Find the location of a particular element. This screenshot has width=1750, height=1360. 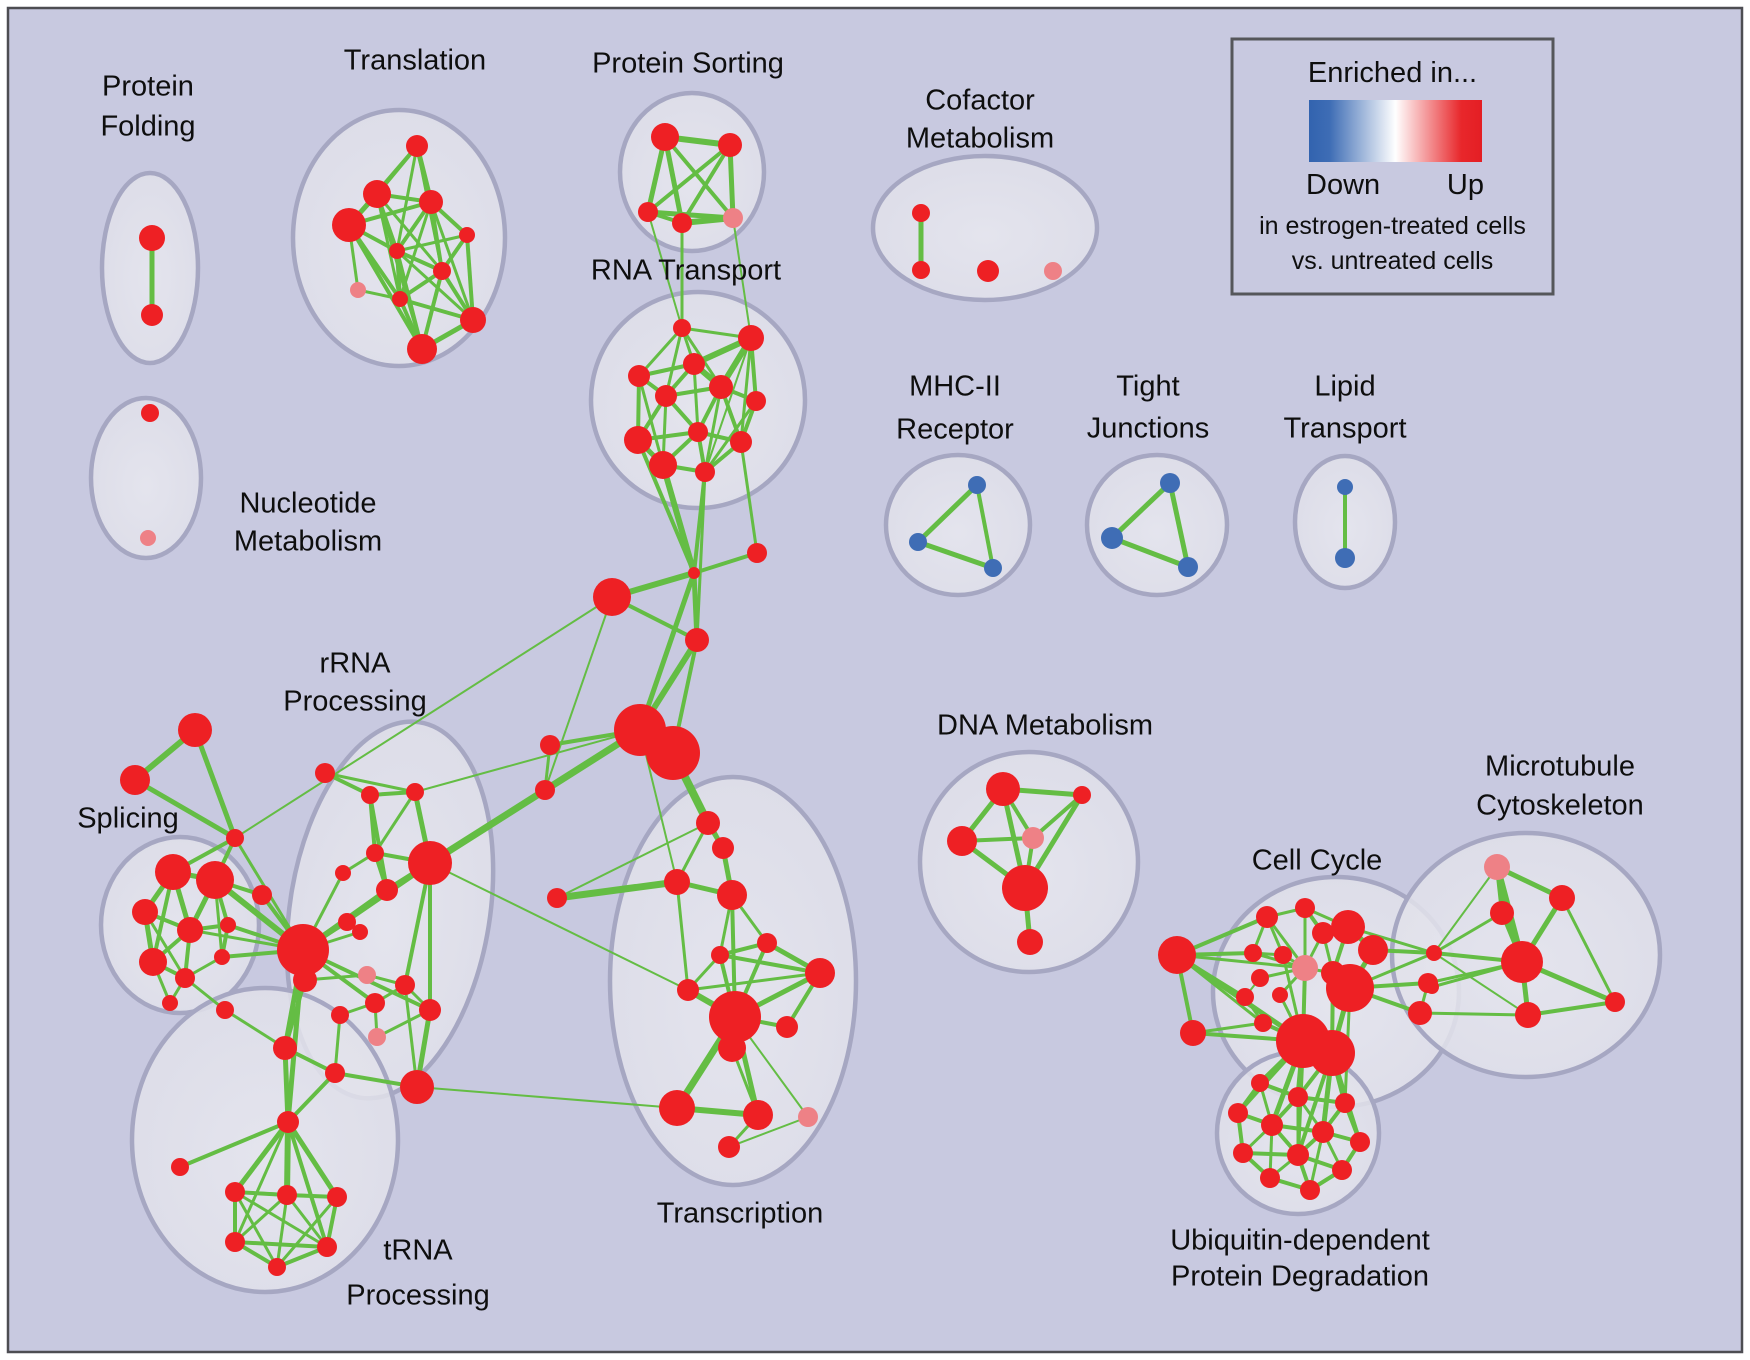

edge-PS2-PS4 is located at coordinates (706, 184).